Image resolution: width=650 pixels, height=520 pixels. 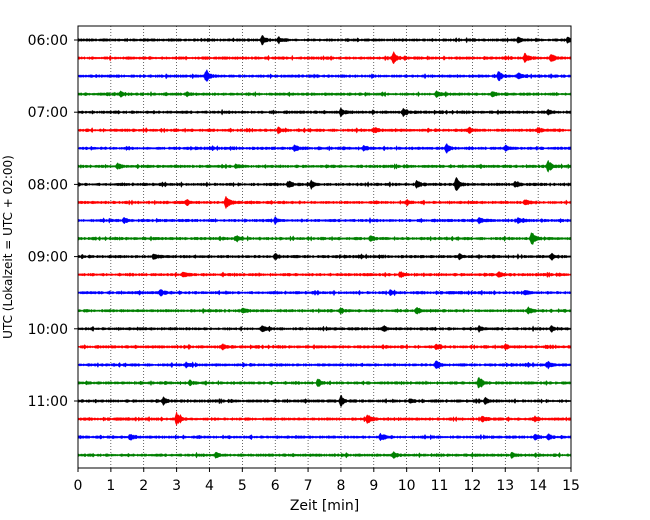 I want to click on trace-11:45, so click(x=324, y=455).